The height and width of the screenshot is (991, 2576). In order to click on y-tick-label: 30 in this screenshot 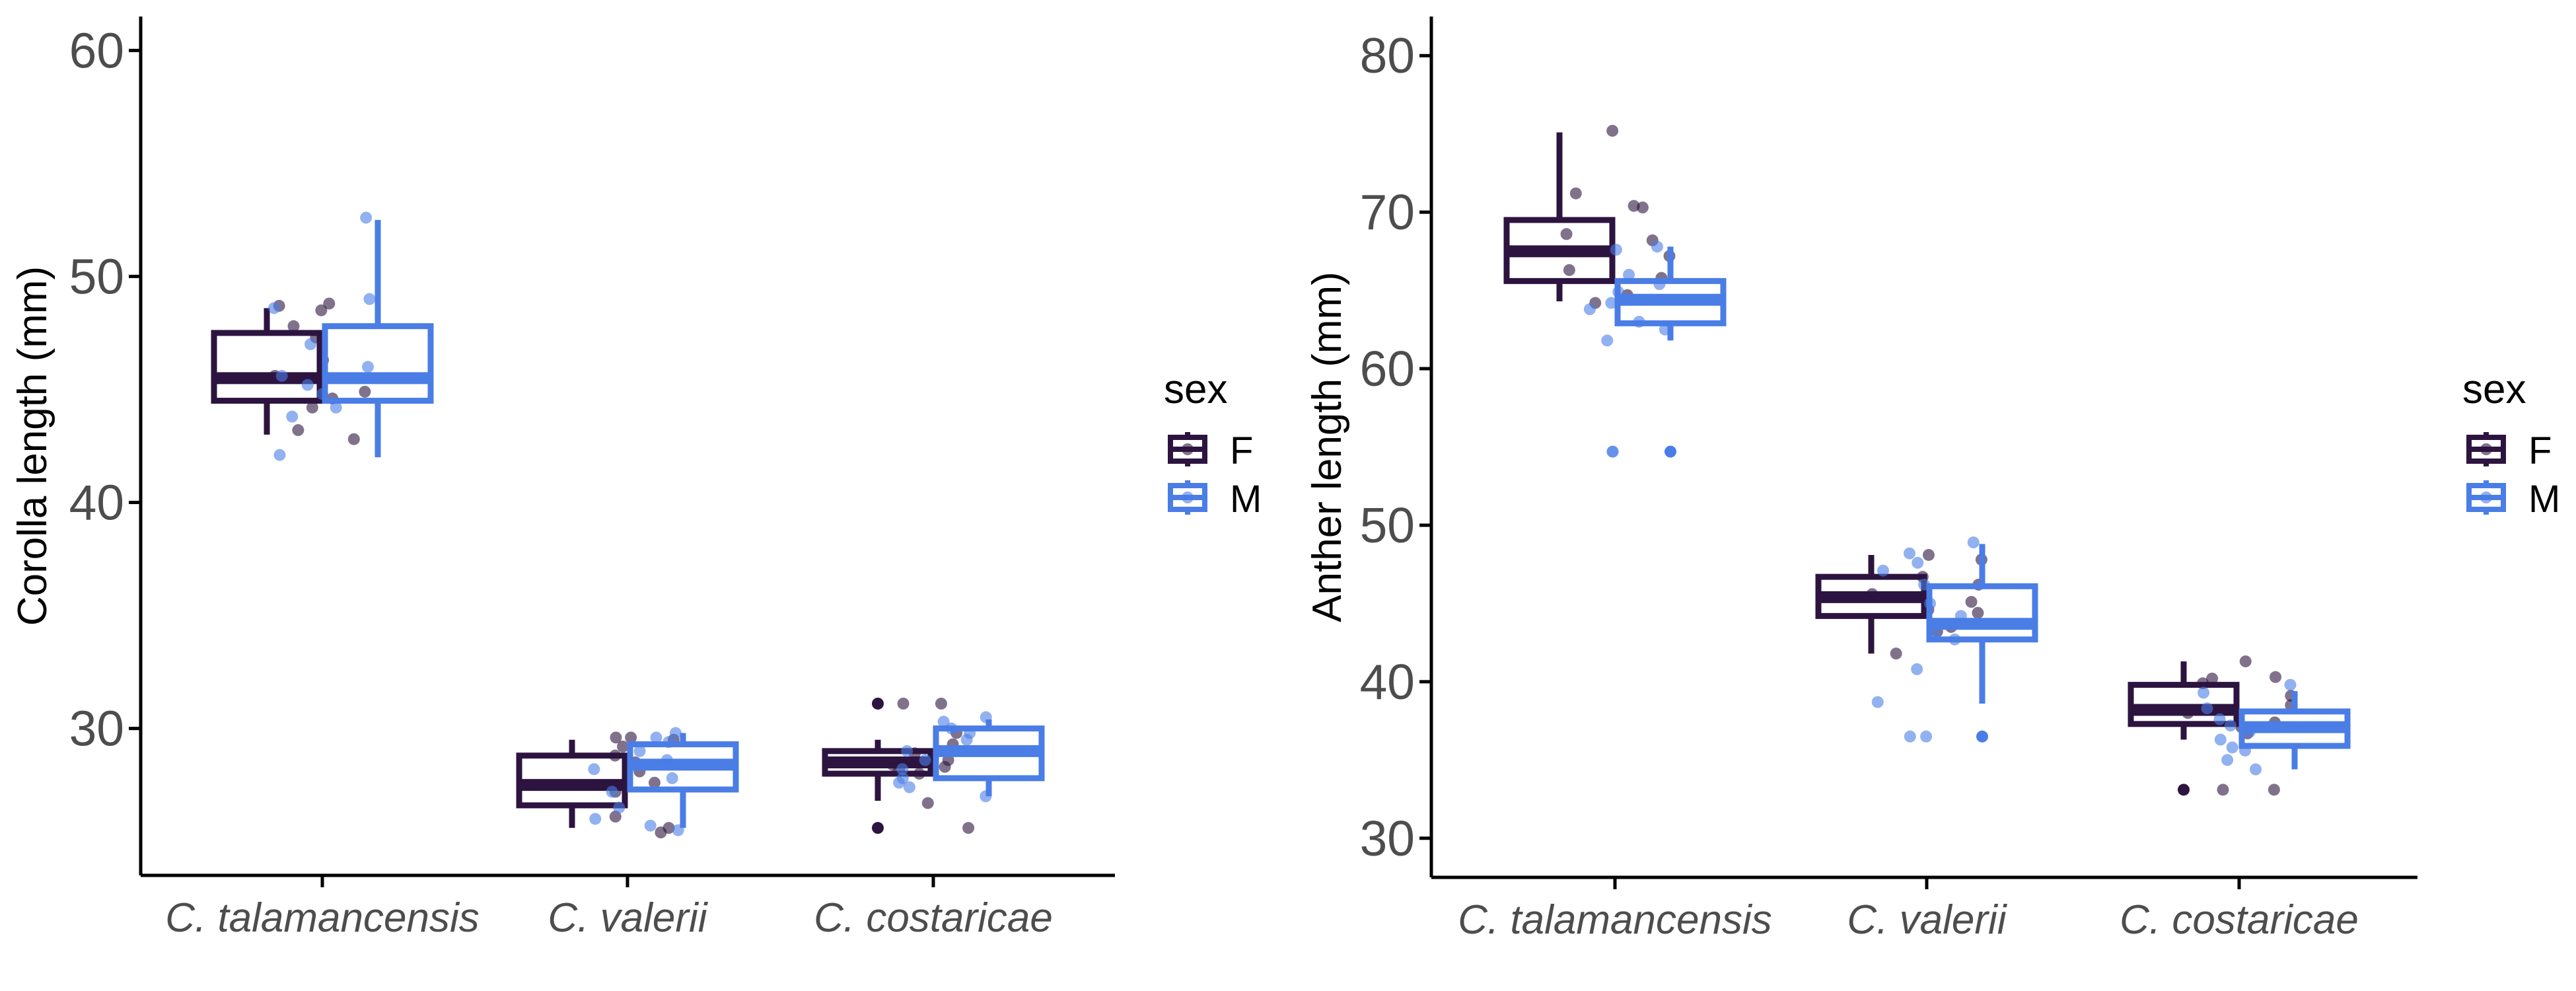, I will do `click(97, 728)`.